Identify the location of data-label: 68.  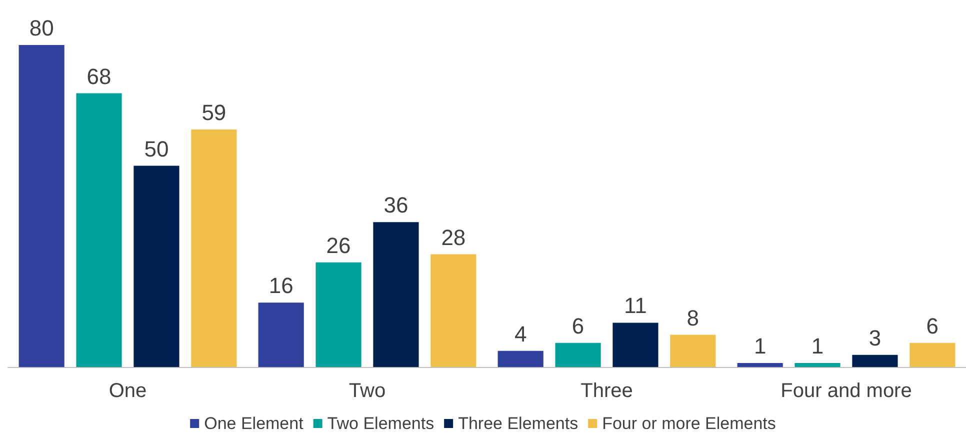
(99, 76).